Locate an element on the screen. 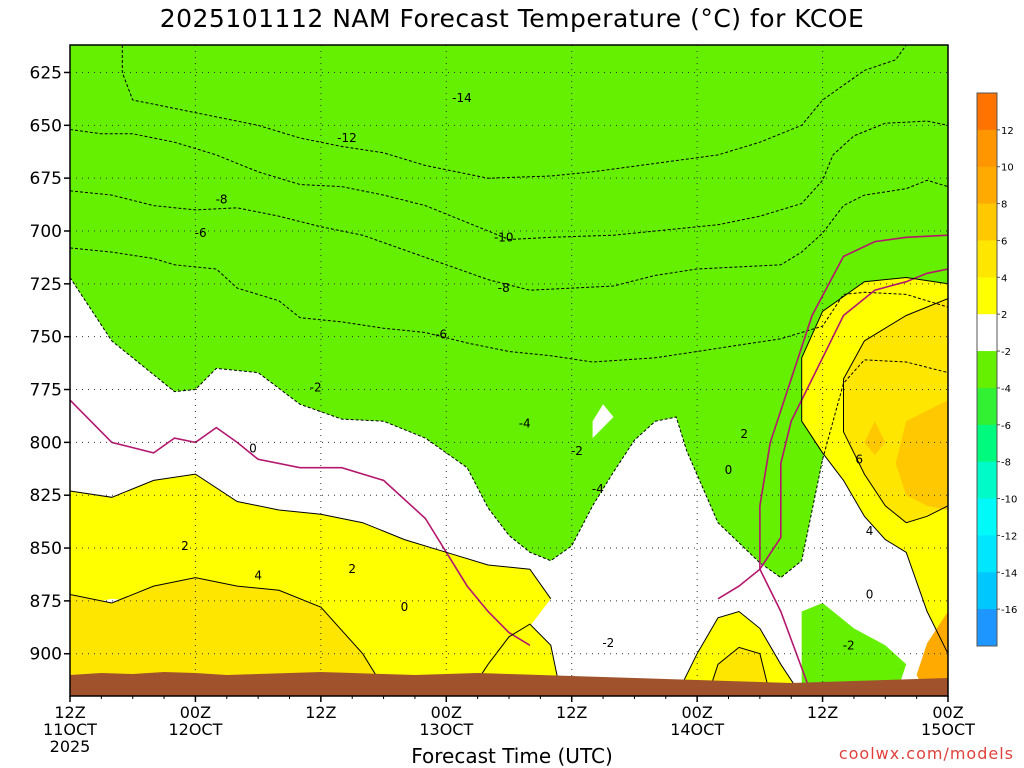  colorbar-frame is located at coordinates (987, 369).